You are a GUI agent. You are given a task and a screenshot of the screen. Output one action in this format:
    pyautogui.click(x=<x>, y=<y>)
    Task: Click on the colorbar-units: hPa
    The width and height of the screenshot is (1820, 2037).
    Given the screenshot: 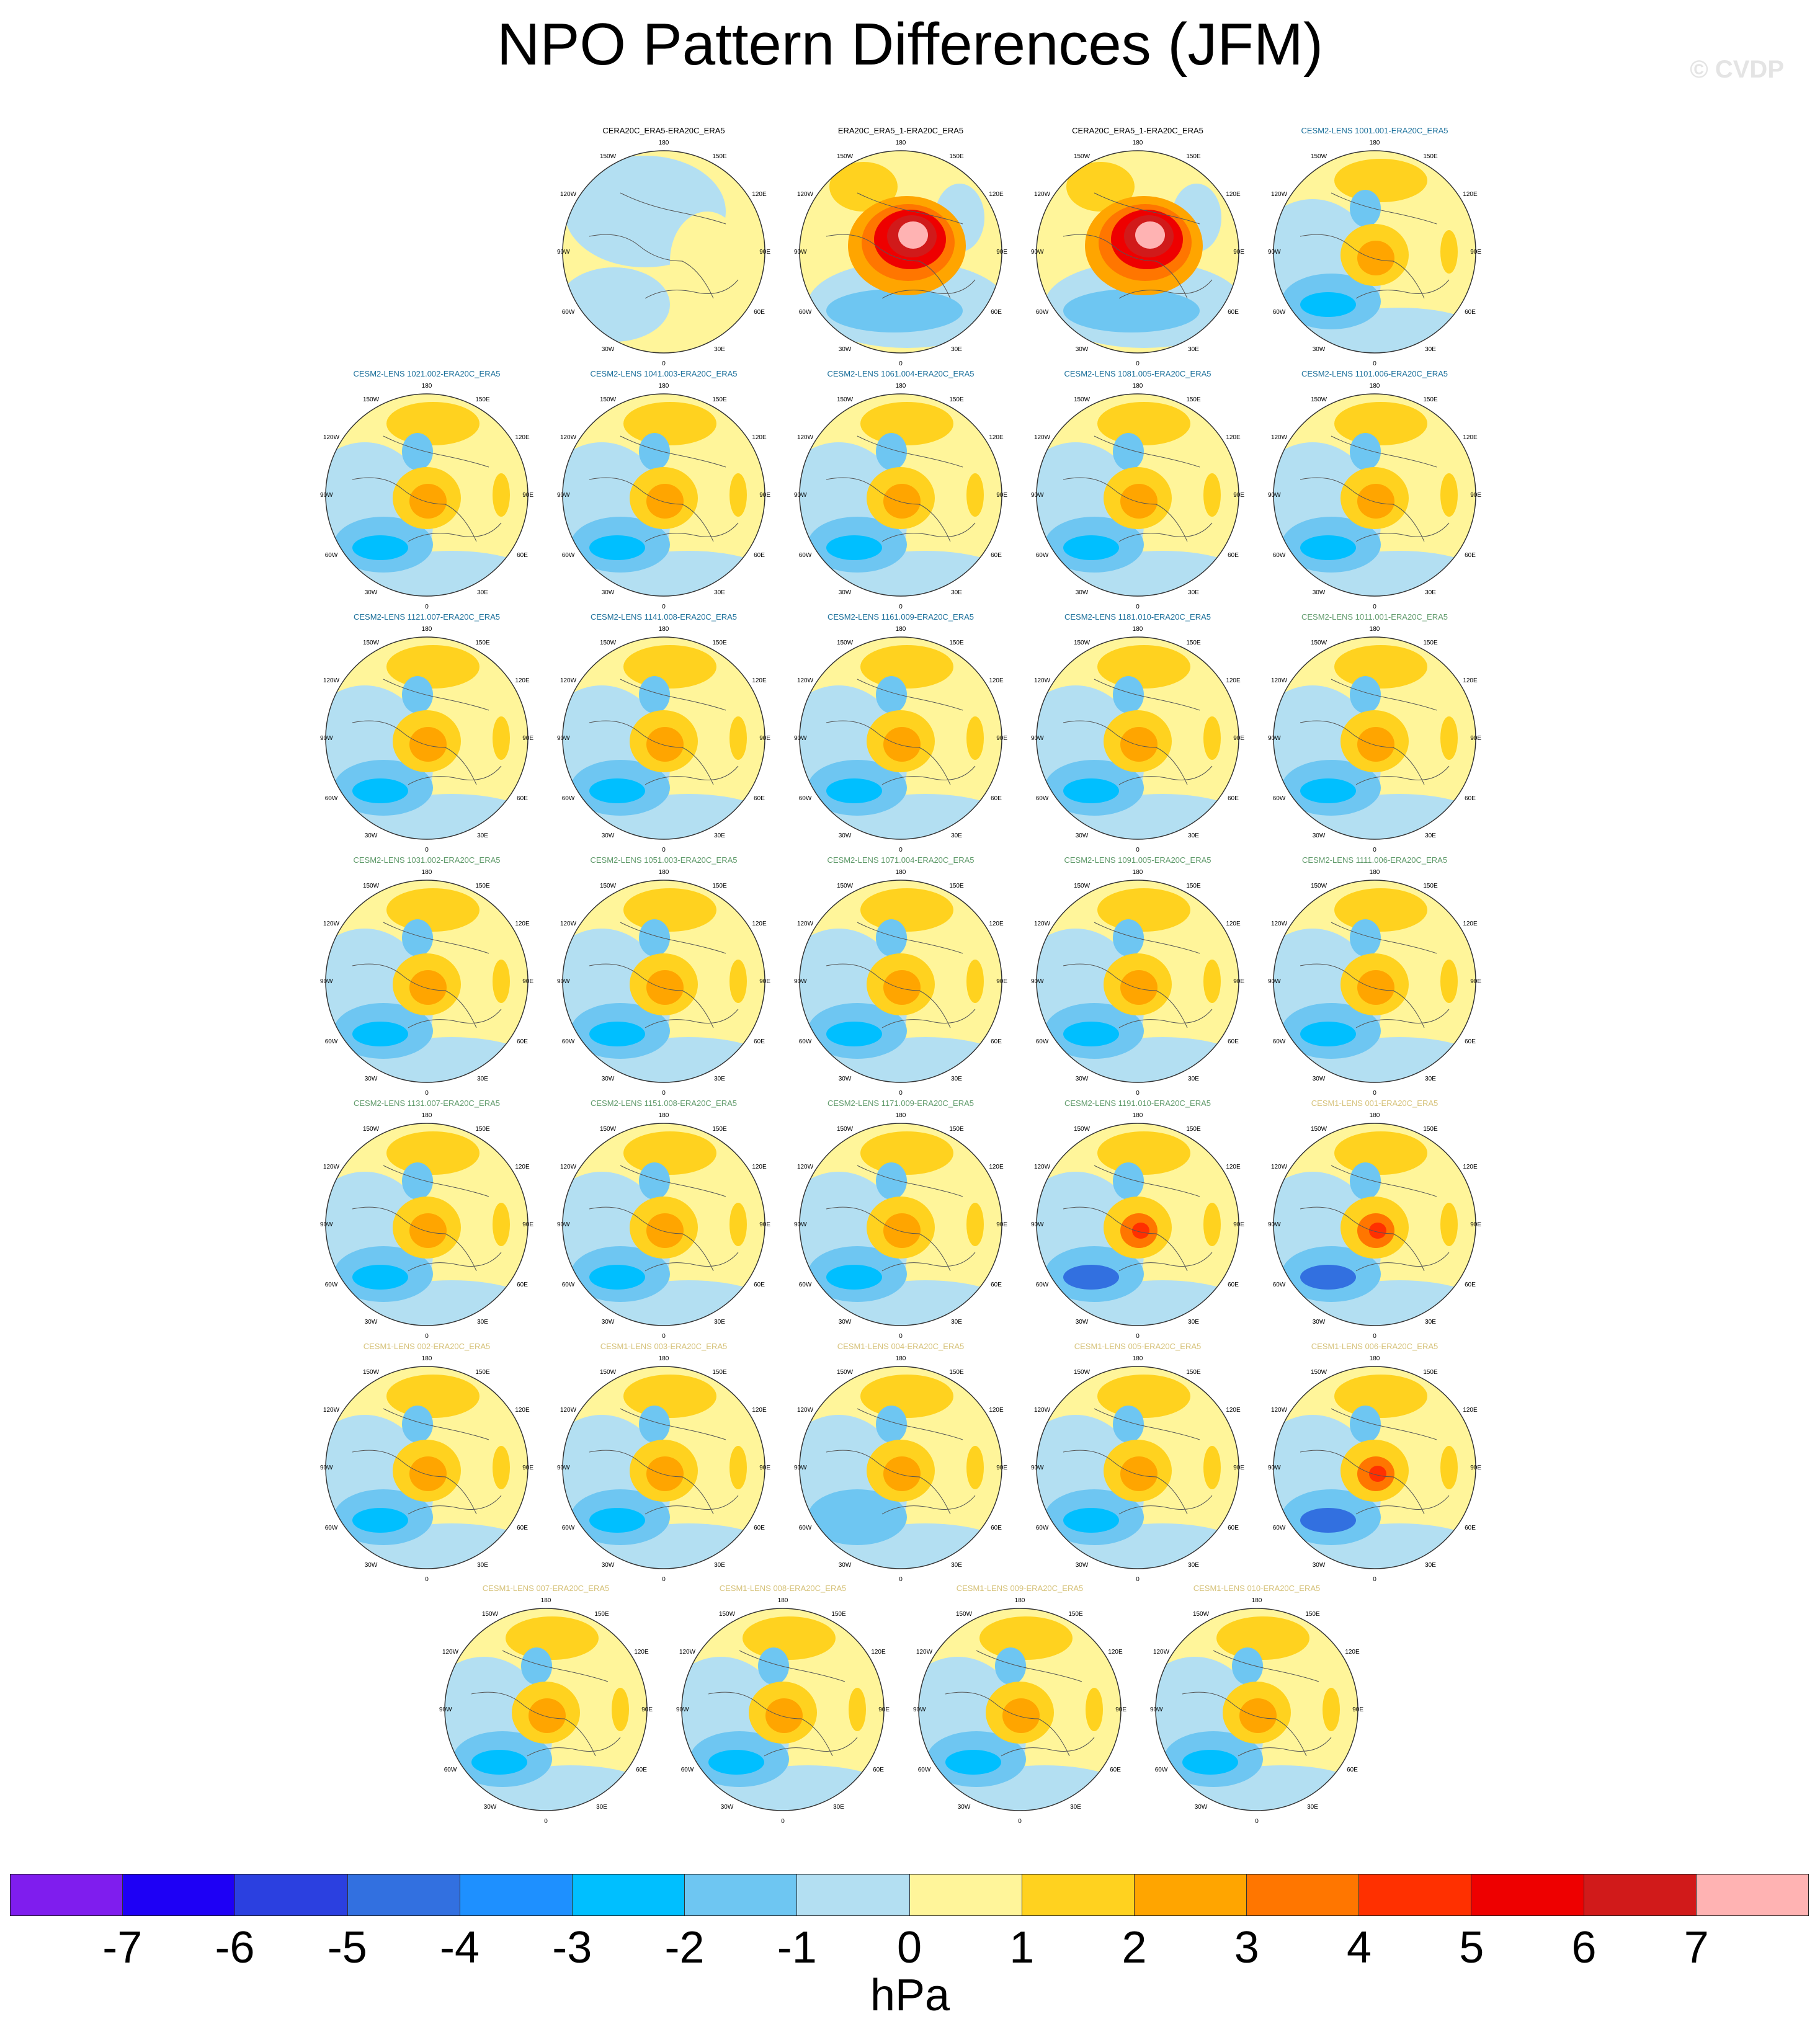 What is the action you would take?
    pyautogui.click(x=910, y=1995)
    